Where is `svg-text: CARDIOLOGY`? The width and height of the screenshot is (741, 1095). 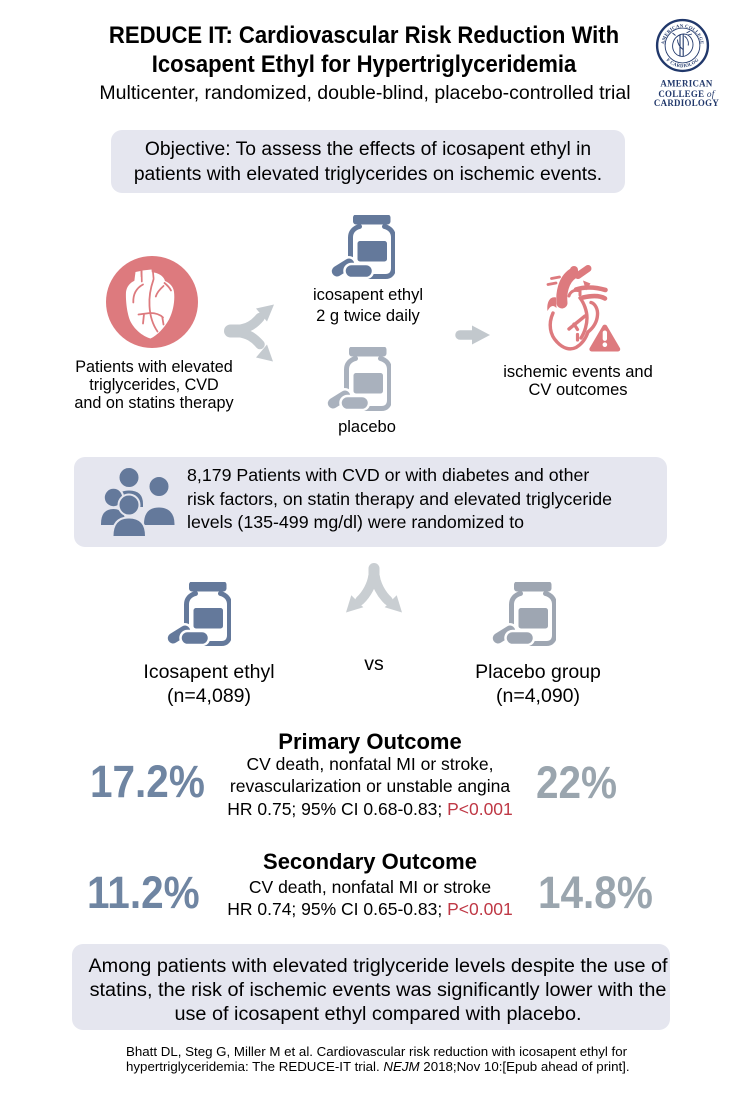
svg-text: CARDIOLOGY is located at coordinates (686, 103).